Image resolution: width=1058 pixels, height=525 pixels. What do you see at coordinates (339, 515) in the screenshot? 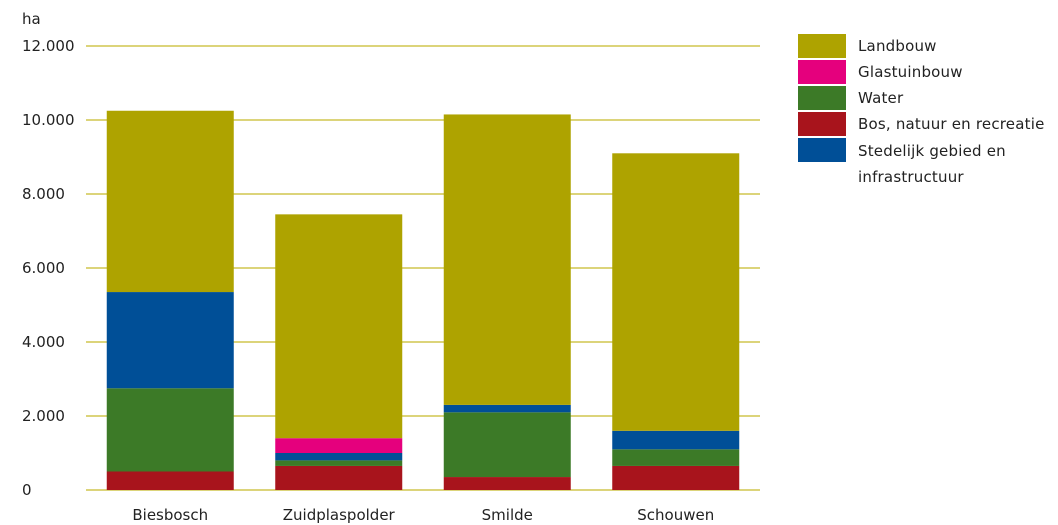
I see `x-category-label: Zuidplaspolder` at bounding box center [339, 515].